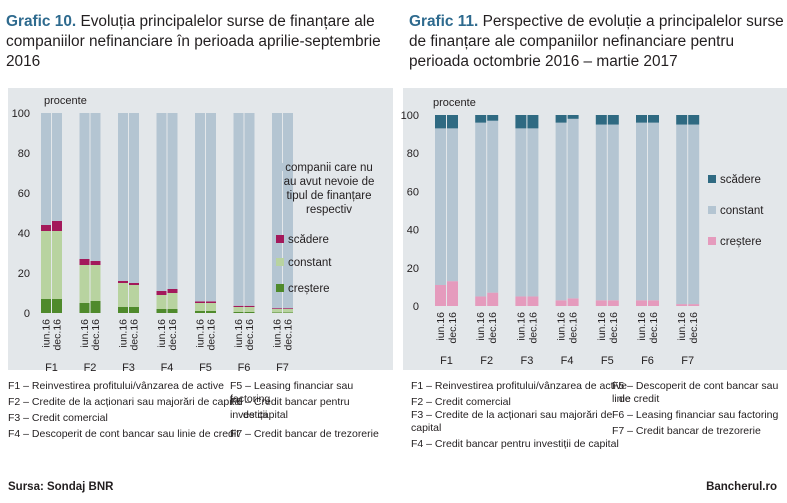 Image resolution: width=787 pixels, height=503 pixels. I want to click on group-label: F7, so click(687, 361).